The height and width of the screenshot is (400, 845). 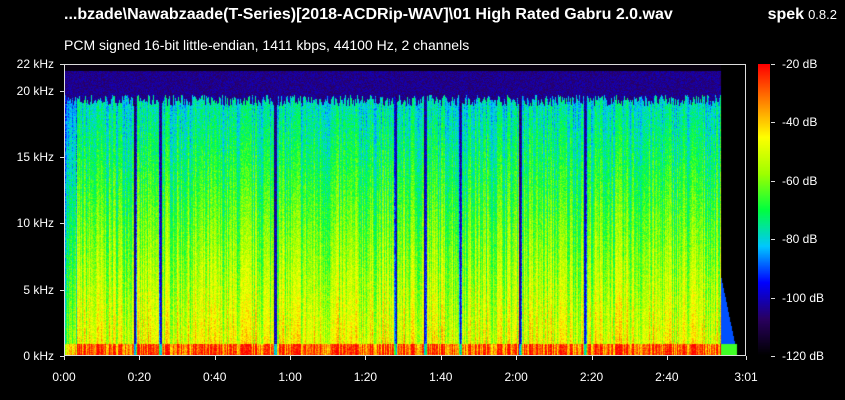 I want to click on db-tick-label: -80 dB, so click(x=800, y=239).